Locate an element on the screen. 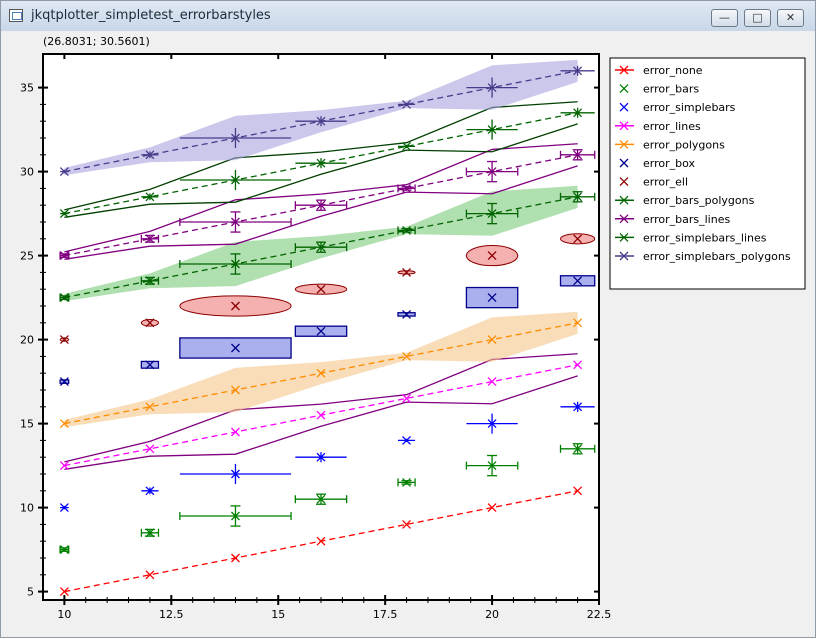 This screenshot has width=816, height=639. minimize-button: — is located at coordinates (724, 18).